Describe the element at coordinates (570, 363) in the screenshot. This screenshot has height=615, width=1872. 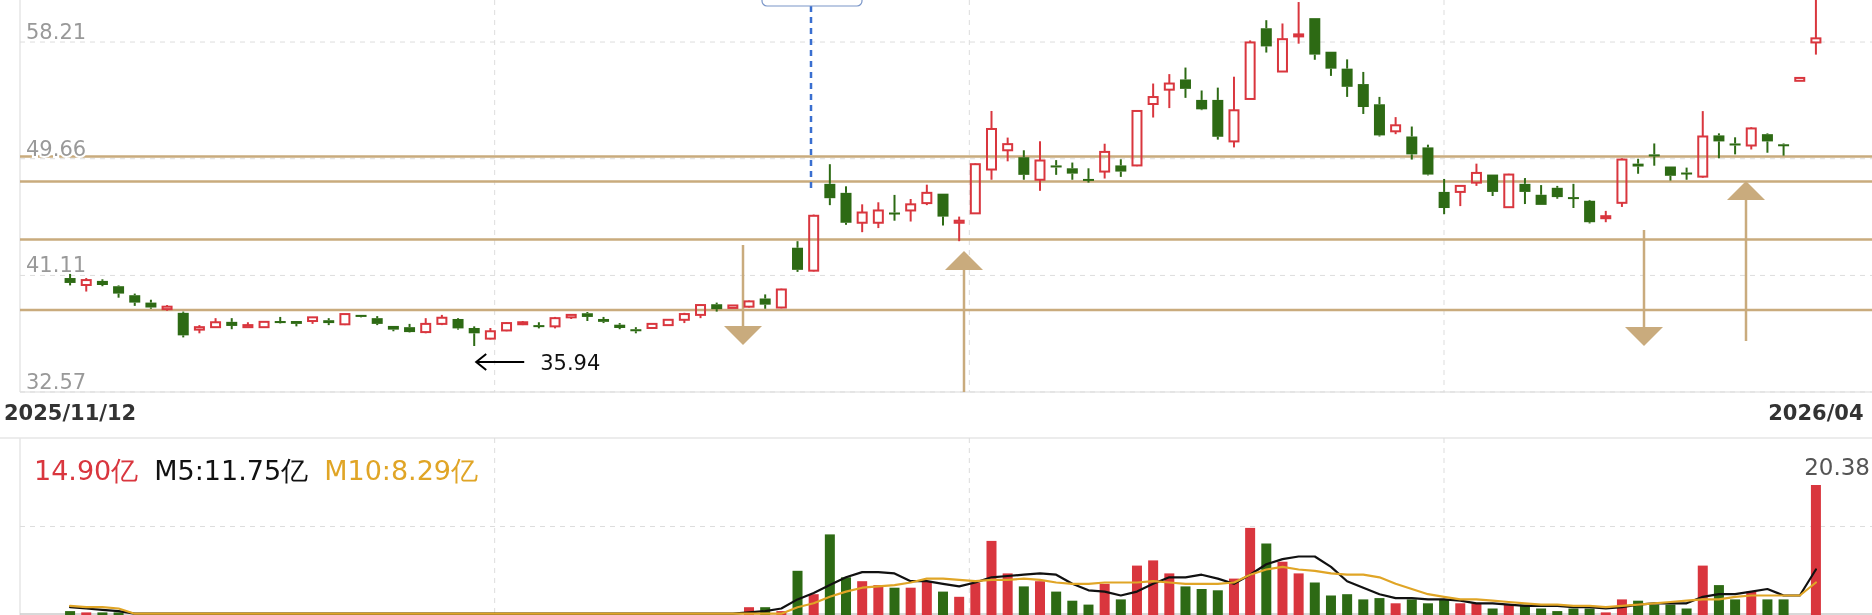
I see `annotation: 35.94` at that location.